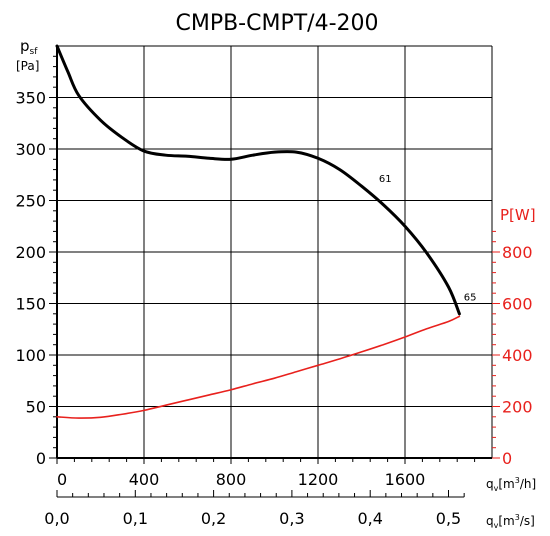 This screenshot has width=550, height=536. Describe the element at coordinates (62, 479) in the screenshot. I see `x-tick-label: 0` at that location.